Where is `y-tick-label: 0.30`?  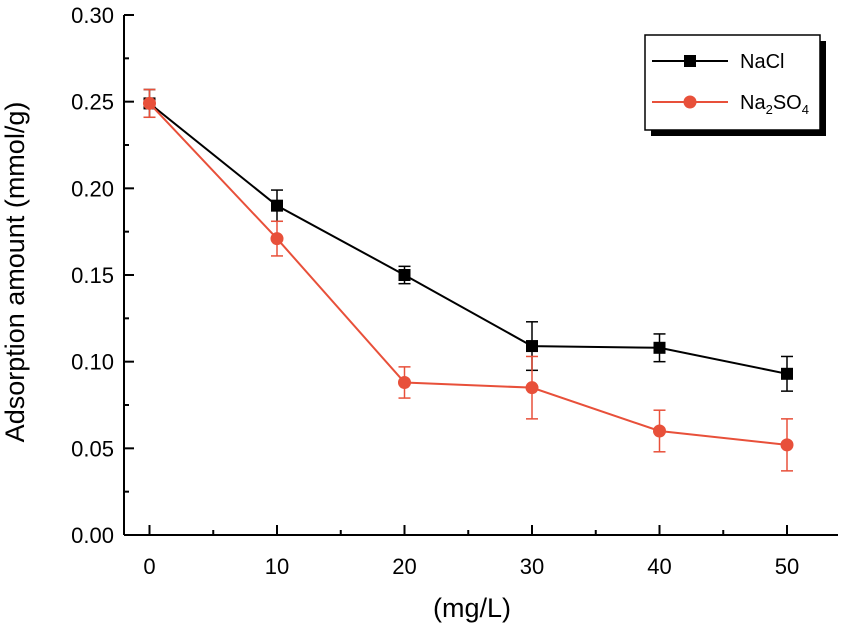
y-tick-label: 0.30 is located at coordinates (92, 15).